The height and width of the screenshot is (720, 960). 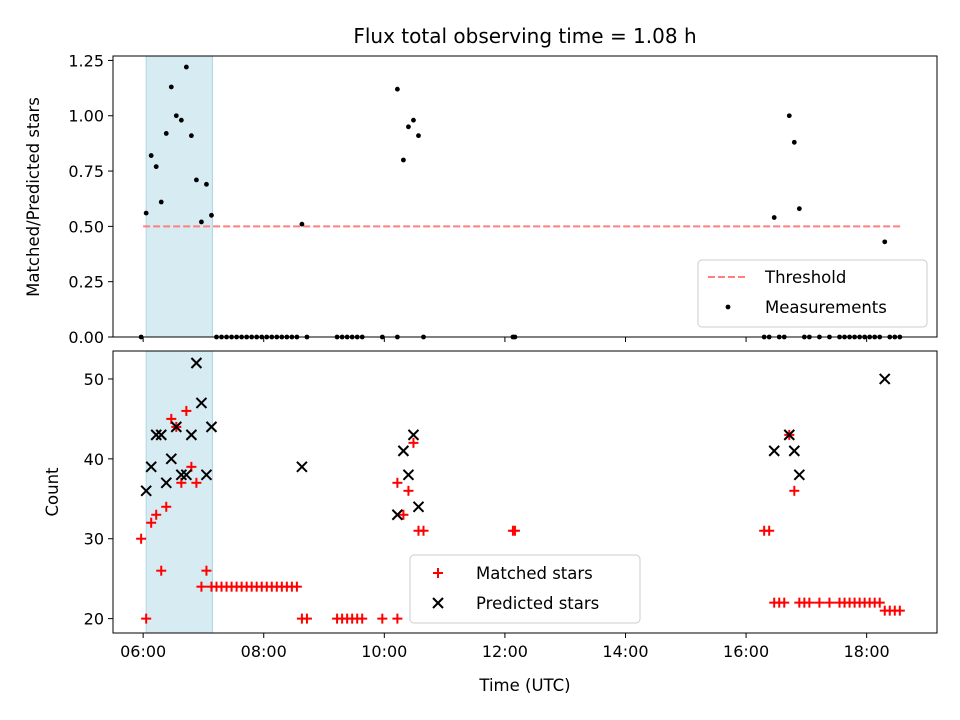 I want to click on bottom-y-tick-label: 20, so click(x=94, y=619).